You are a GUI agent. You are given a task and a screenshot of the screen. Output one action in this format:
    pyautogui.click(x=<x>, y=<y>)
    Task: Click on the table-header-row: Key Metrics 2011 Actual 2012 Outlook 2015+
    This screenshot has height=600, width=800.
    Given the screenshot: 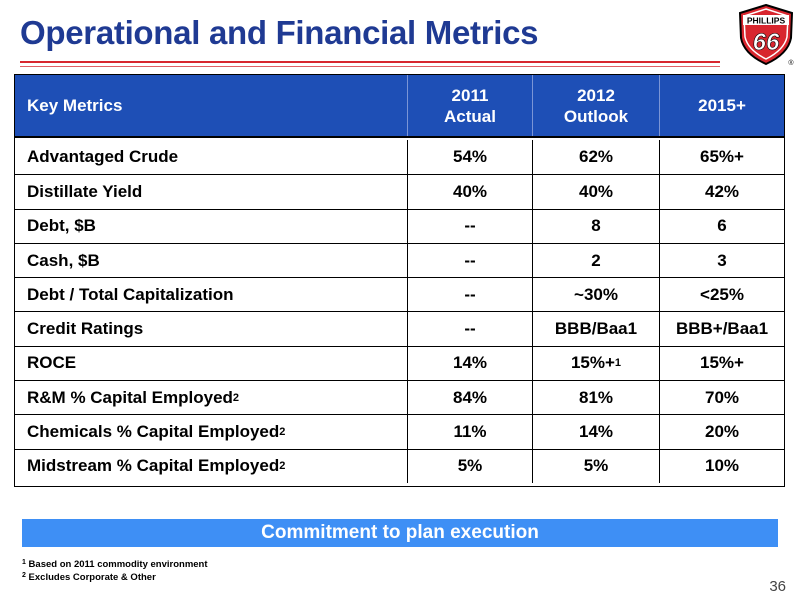 What is the action you would take?
    pyautogui.click(x=399, y=106)
    